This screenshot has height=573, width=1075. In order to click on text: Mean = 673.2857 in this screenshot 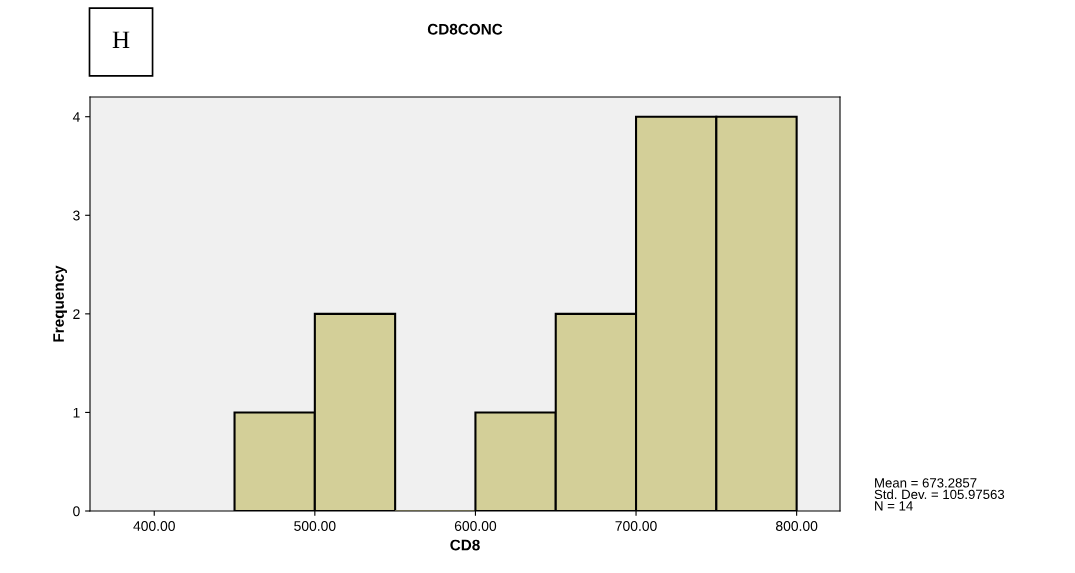, I will do `click(926, 483)`.